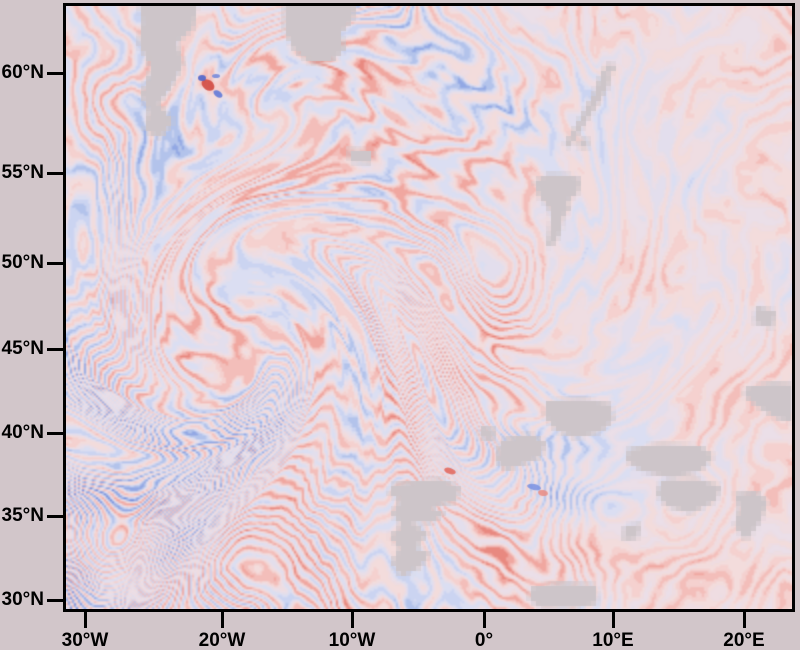 Image resolution: width=800 pixels, height=650 pixels. Describe the element at coordinates (222, 640) in the screenshot. I see `x-tick-label: 20°W` at that location.